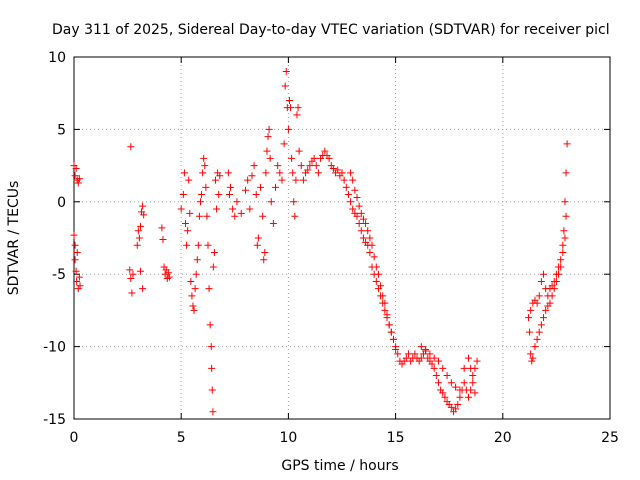 This screenshot has width=640, height=480. What do you see at coordinates (57, 58) in the screenshot?
I see `y-tick-label: 10` at bounding box center [57, 58].